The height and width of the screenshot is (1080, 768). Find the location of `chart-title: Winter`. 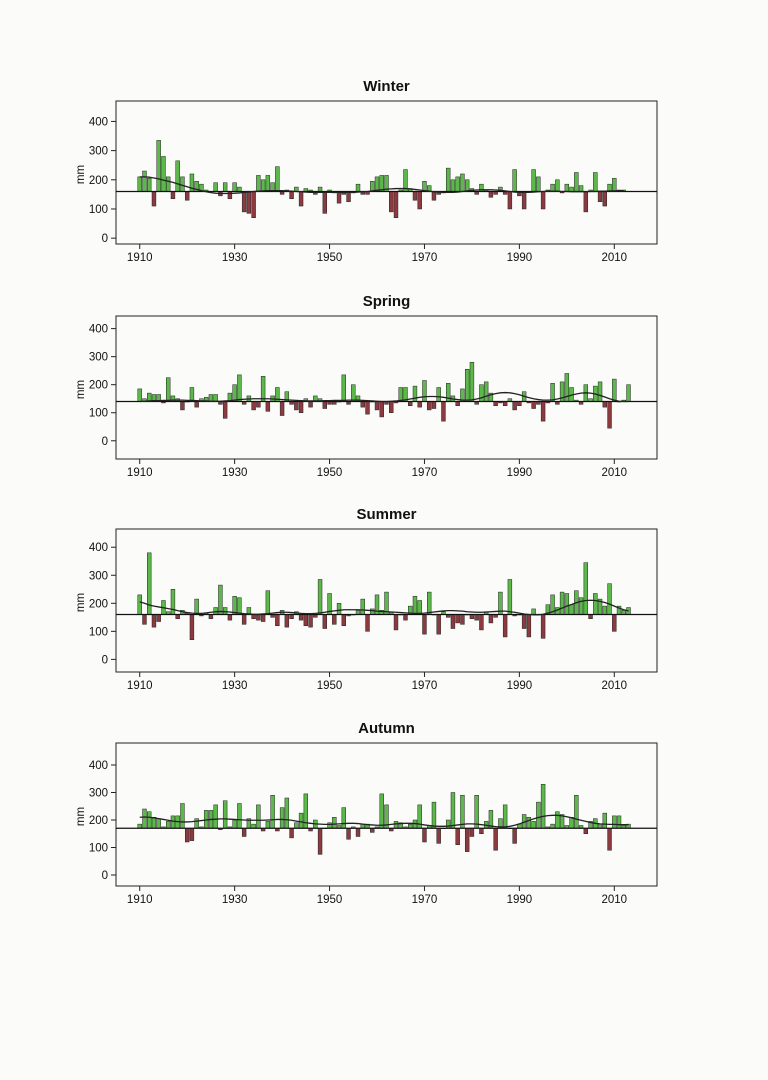

chart-title: Winter is located at coordinates (386, 86).